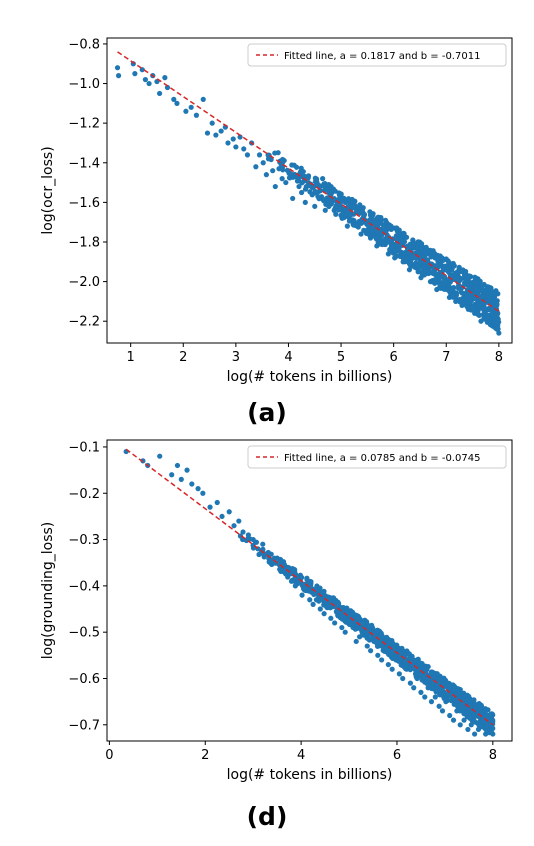 This screenshot has height=846, width=534. Describe the element at coordinates (84, 447) in the screenshot. I see `y-tick-label: −0.1` at that location.